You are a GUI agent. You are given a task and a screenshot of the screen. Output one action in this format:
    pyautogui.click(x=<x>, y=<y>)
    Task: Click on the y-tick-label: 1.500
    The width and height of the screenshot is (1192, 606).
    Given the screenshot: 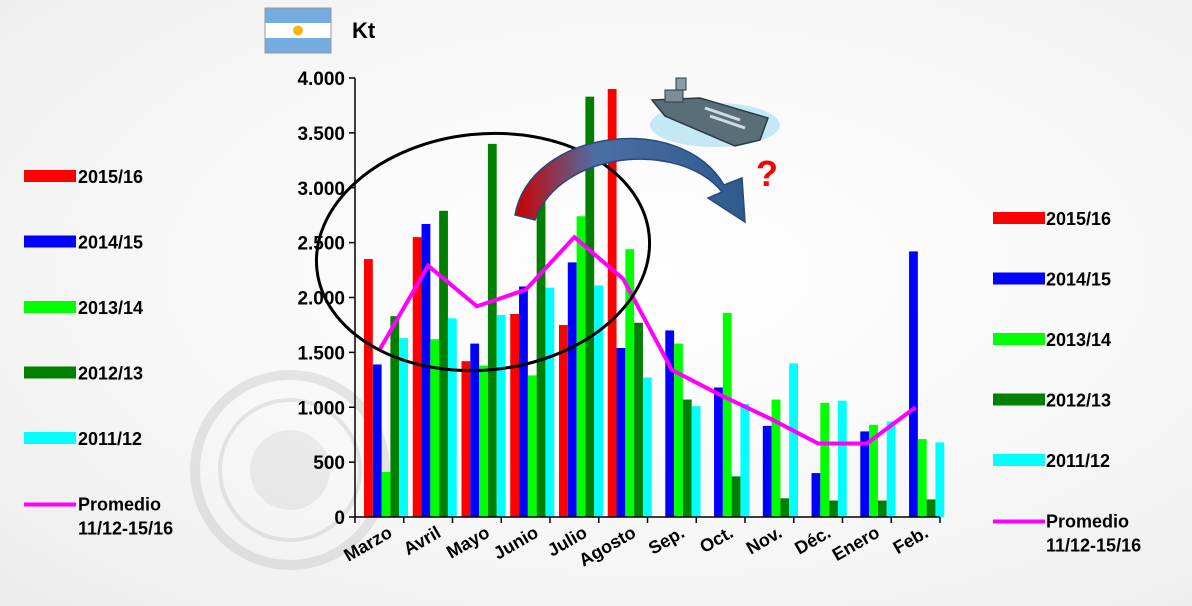 What is the action you would take?
    pyautogui.click(x=321, y=353)
    